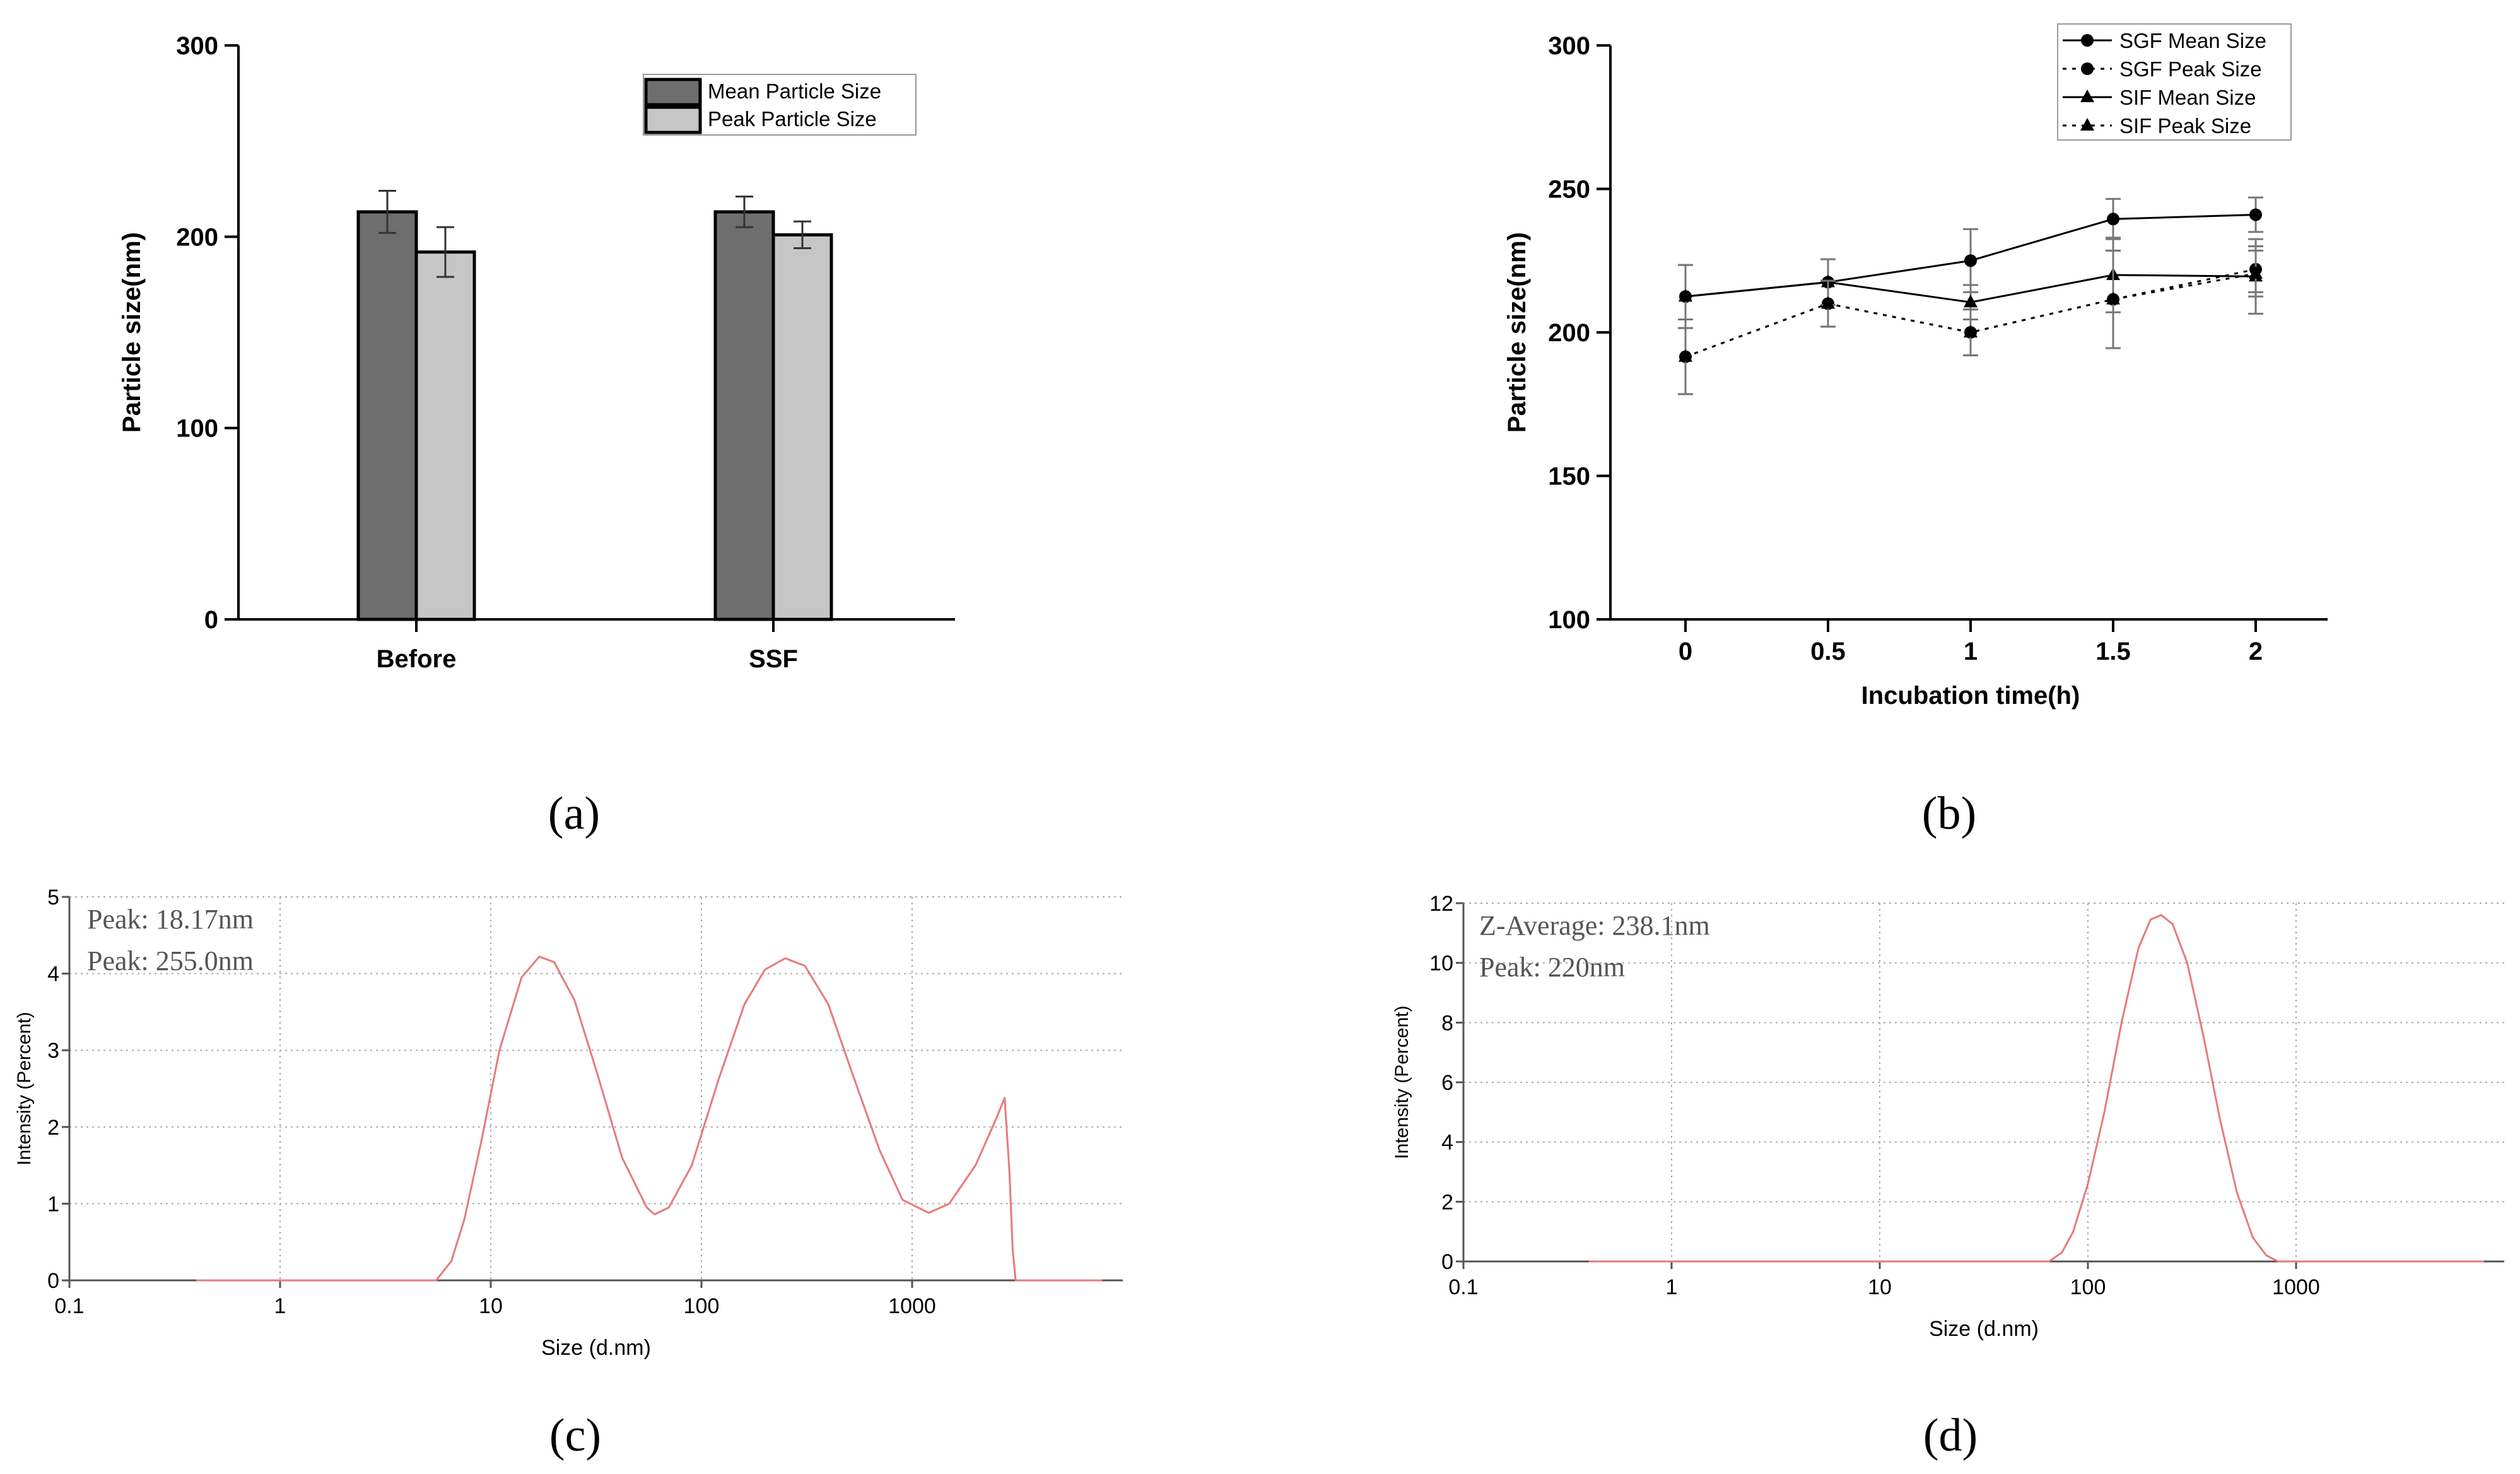 Image resolution: width=2520 pixels, height=1474 pixels. I want to click on y-tick-label: 10, so click(1441, 964).